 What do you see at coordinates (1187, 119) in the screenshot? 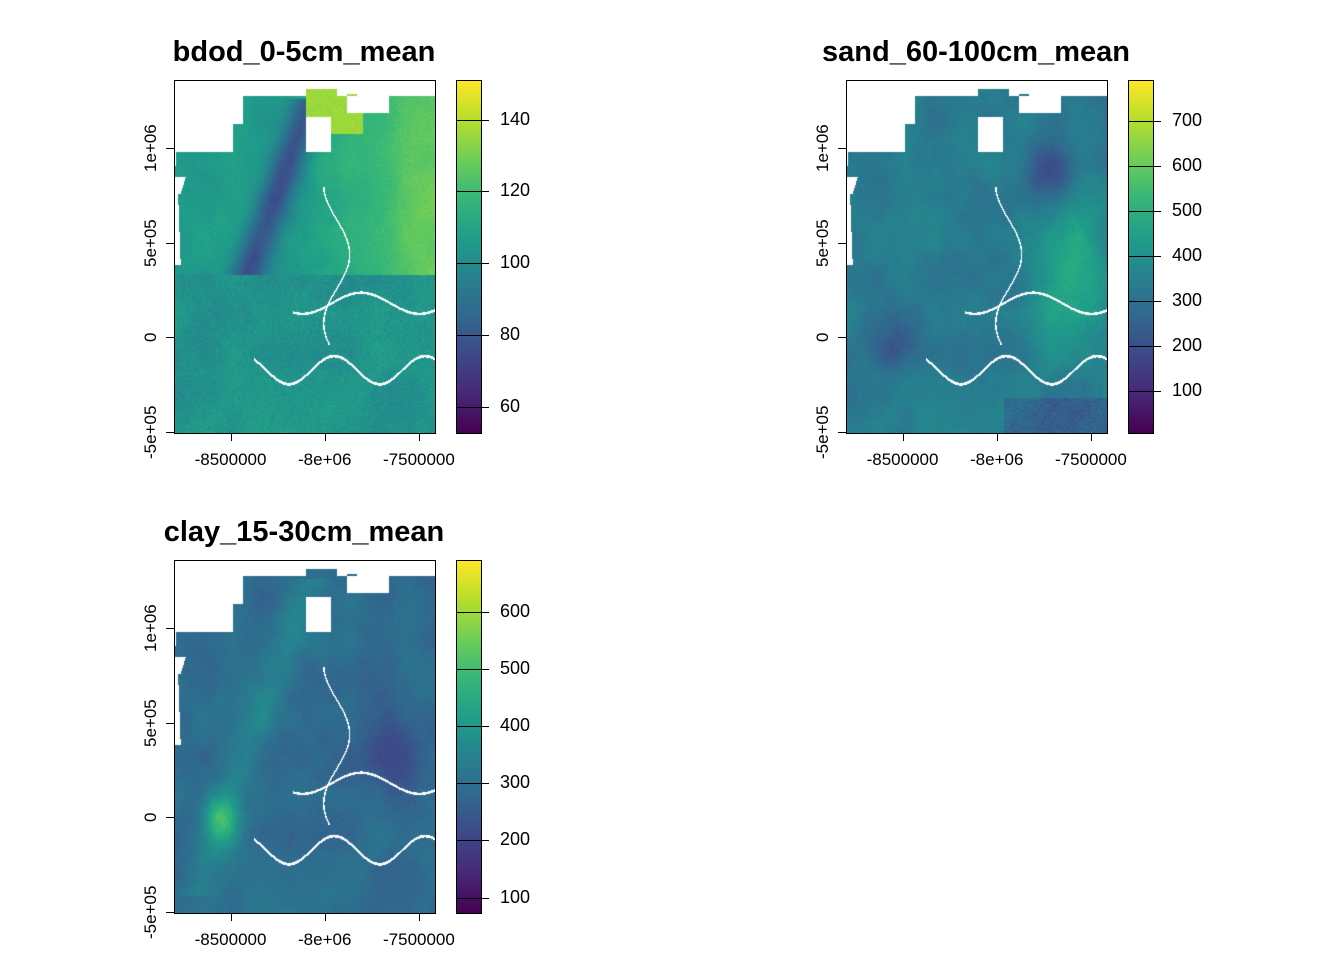
I see `legend-tick-label: 700` at bounding box center [1187, 119].